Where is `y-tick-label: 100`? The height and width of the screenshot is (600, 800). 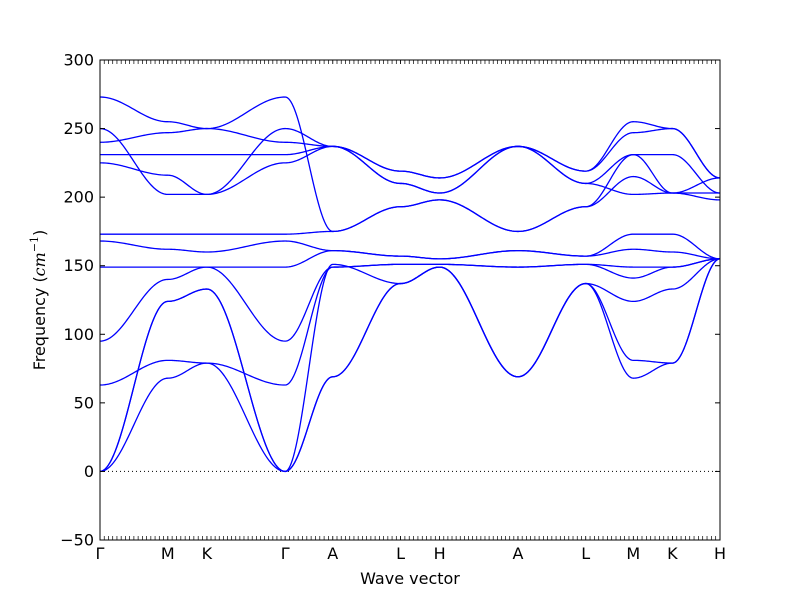 y-tick-label: 100 is located at coordinates (78, 334).